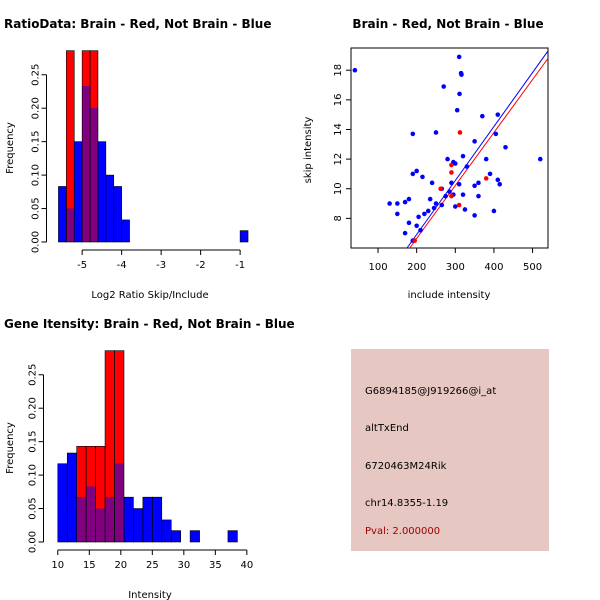  I want to click on intensity-histogram-y-tick-label: 0.25, so click(33, 375).